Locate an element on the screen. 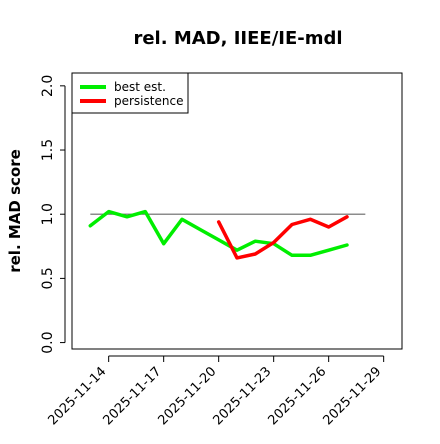  legend: best est. persistence is located at coordinates (130, 93).